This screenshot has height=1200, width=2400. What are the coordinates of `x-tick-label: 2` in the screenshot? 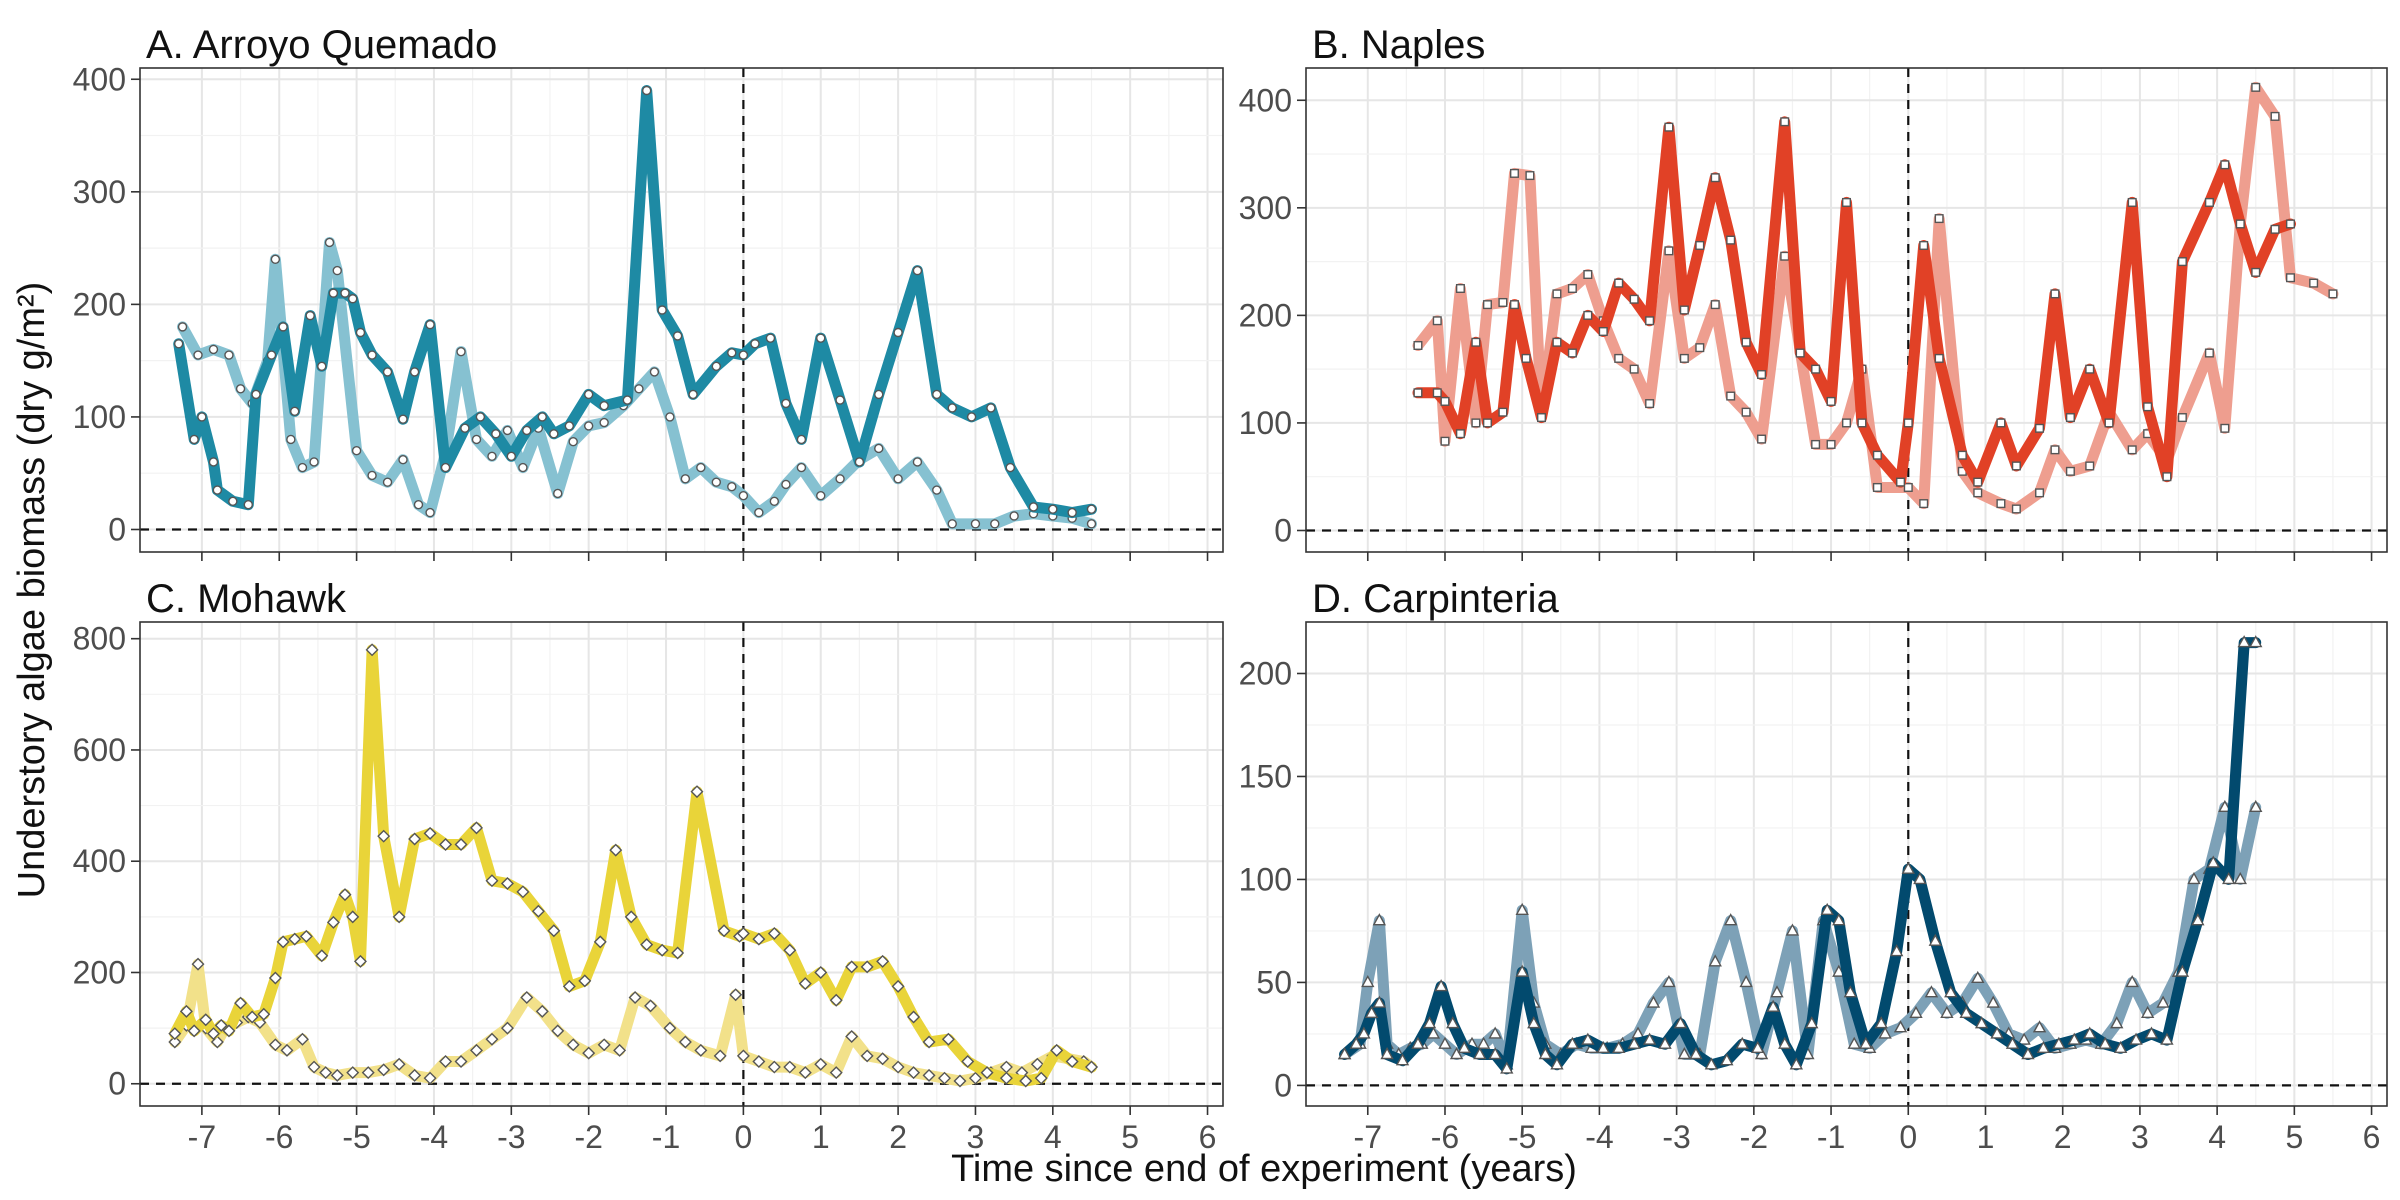 It's located at (898, 1137).